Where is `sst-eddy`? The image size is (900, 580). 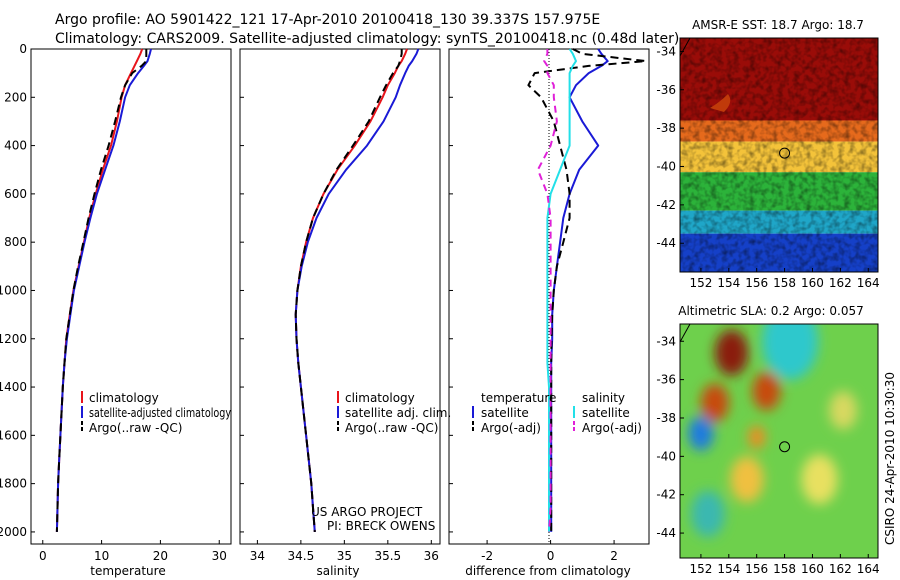 sst-eddy is located at coordinates (720, 103).